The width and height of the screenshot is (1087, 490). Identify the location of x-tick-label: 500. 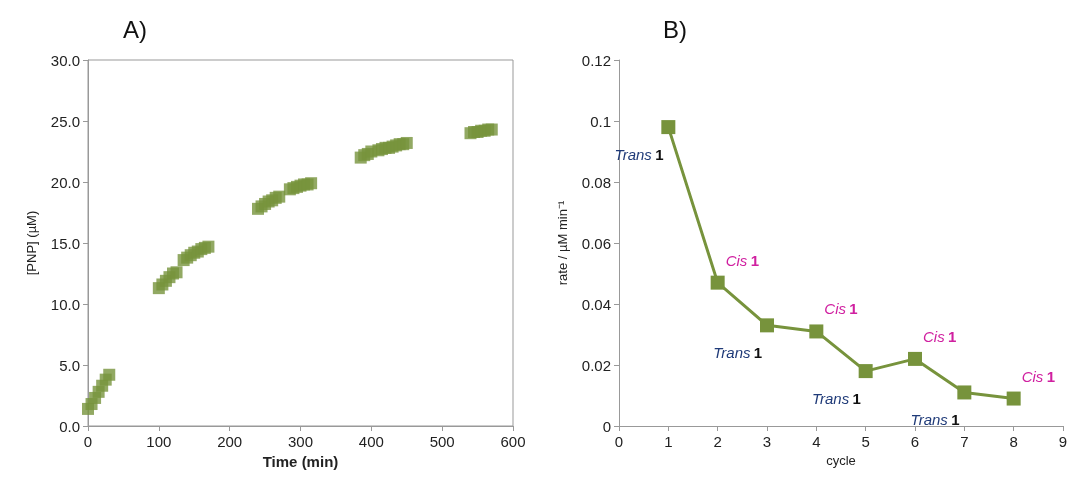
(442, 441).